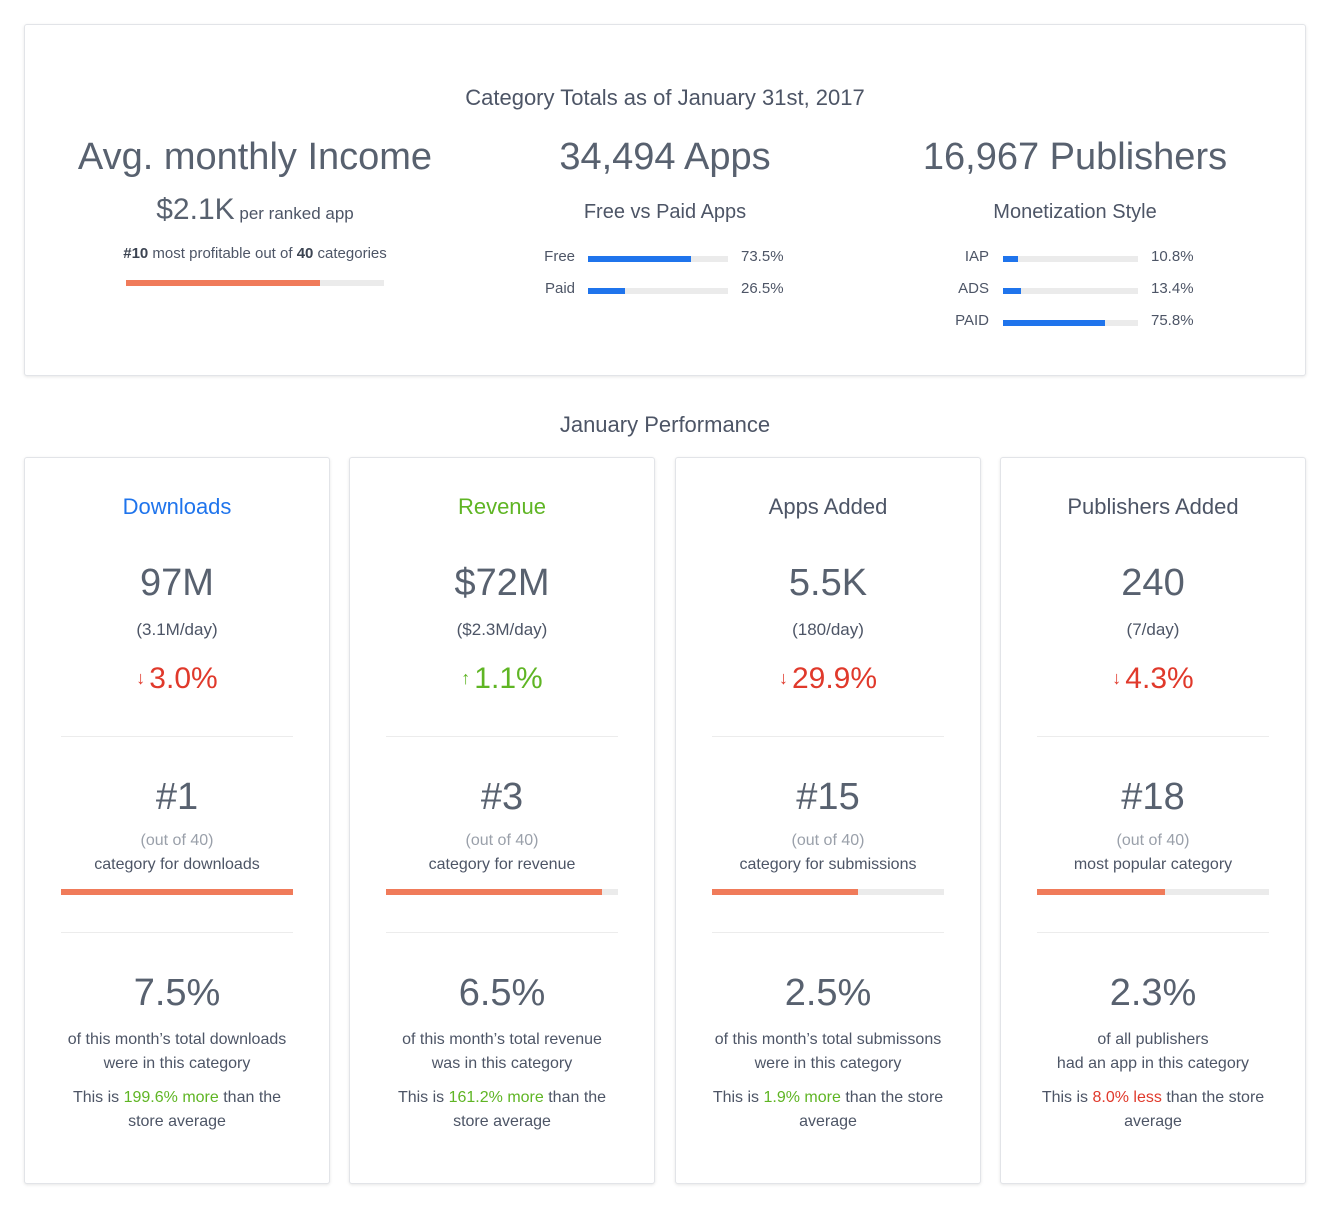 The width and height of the screenshot is (1330, 1206). I want to click on card-total-value: 240, so click(1153, 583).